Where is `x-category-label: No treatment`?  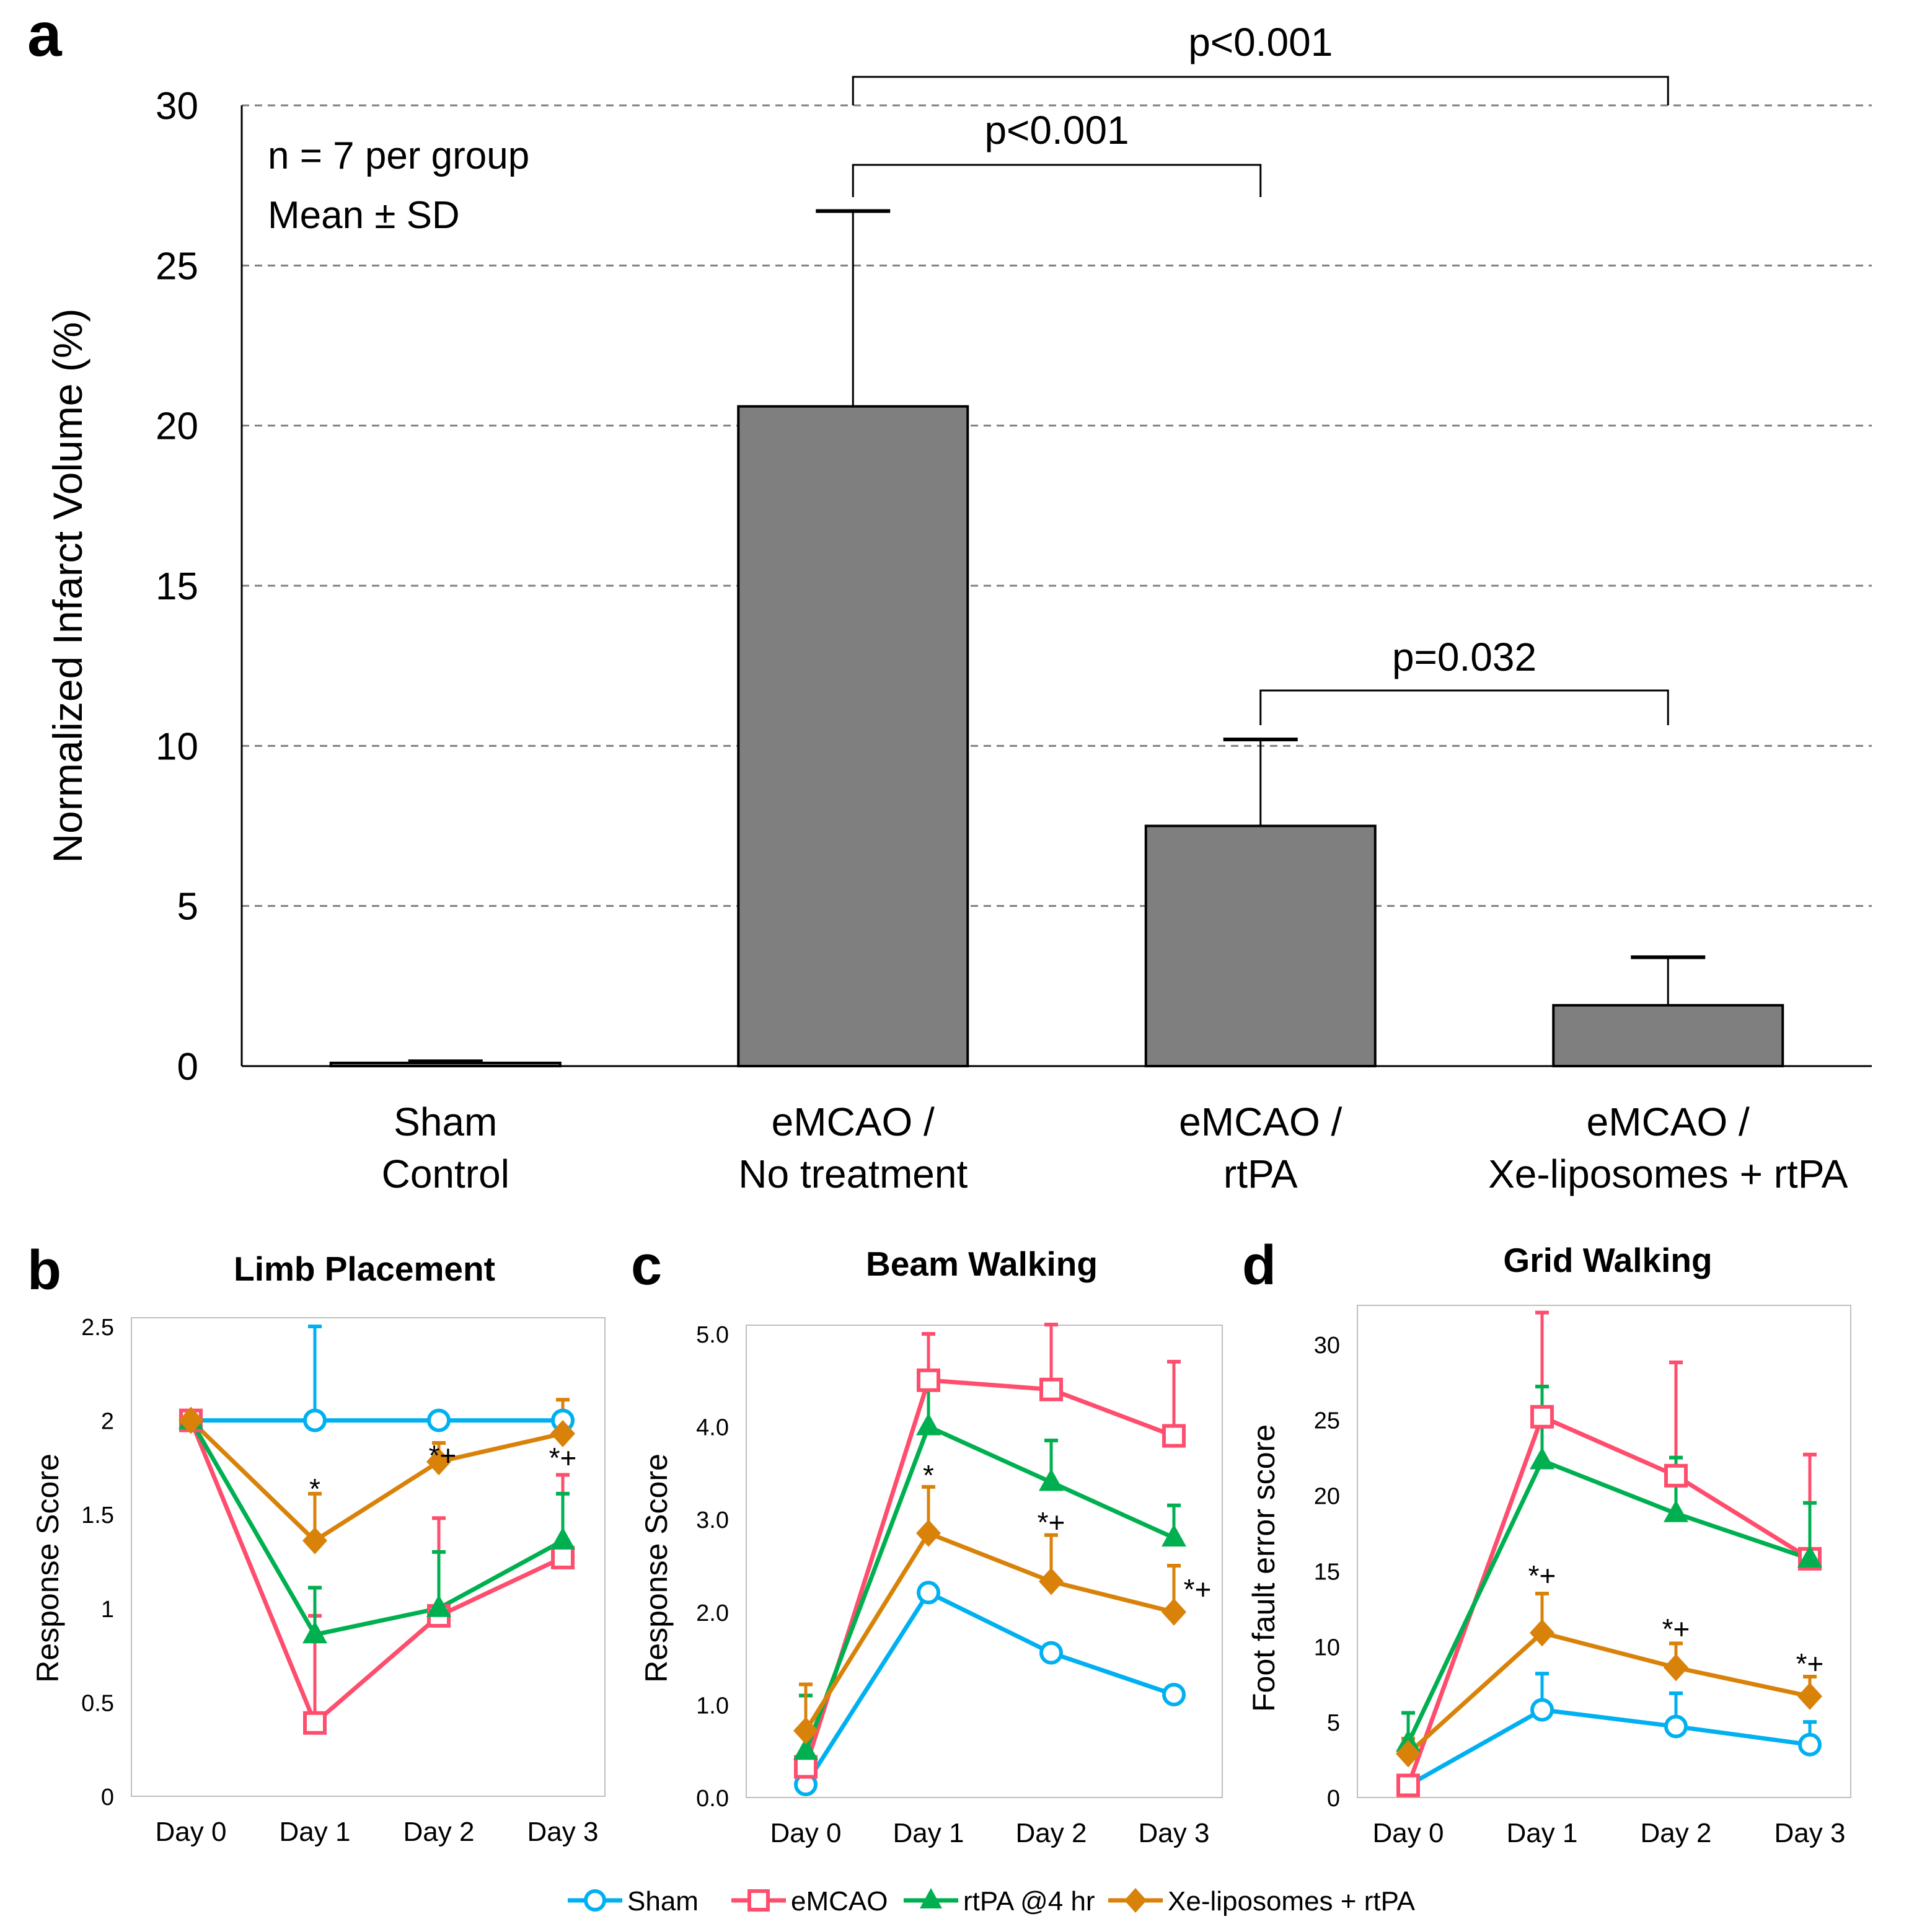 x-category-label: No treatment is located at coordinates (853, 1174).